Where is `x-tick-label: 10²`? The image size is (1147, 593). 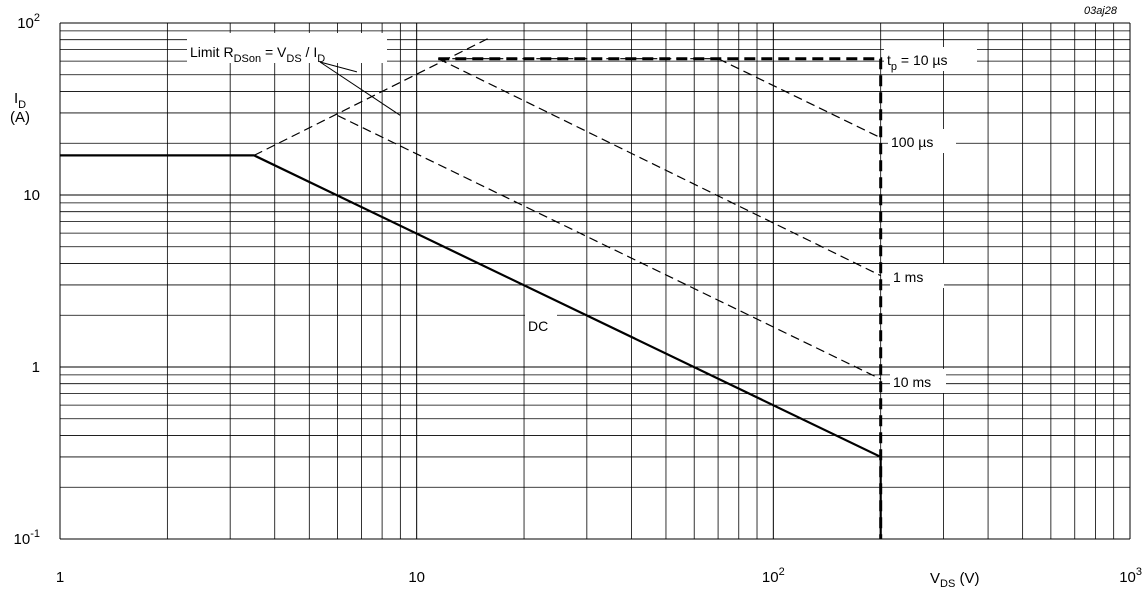 x-tick-label: 10² is located at coordinates (773, 576).